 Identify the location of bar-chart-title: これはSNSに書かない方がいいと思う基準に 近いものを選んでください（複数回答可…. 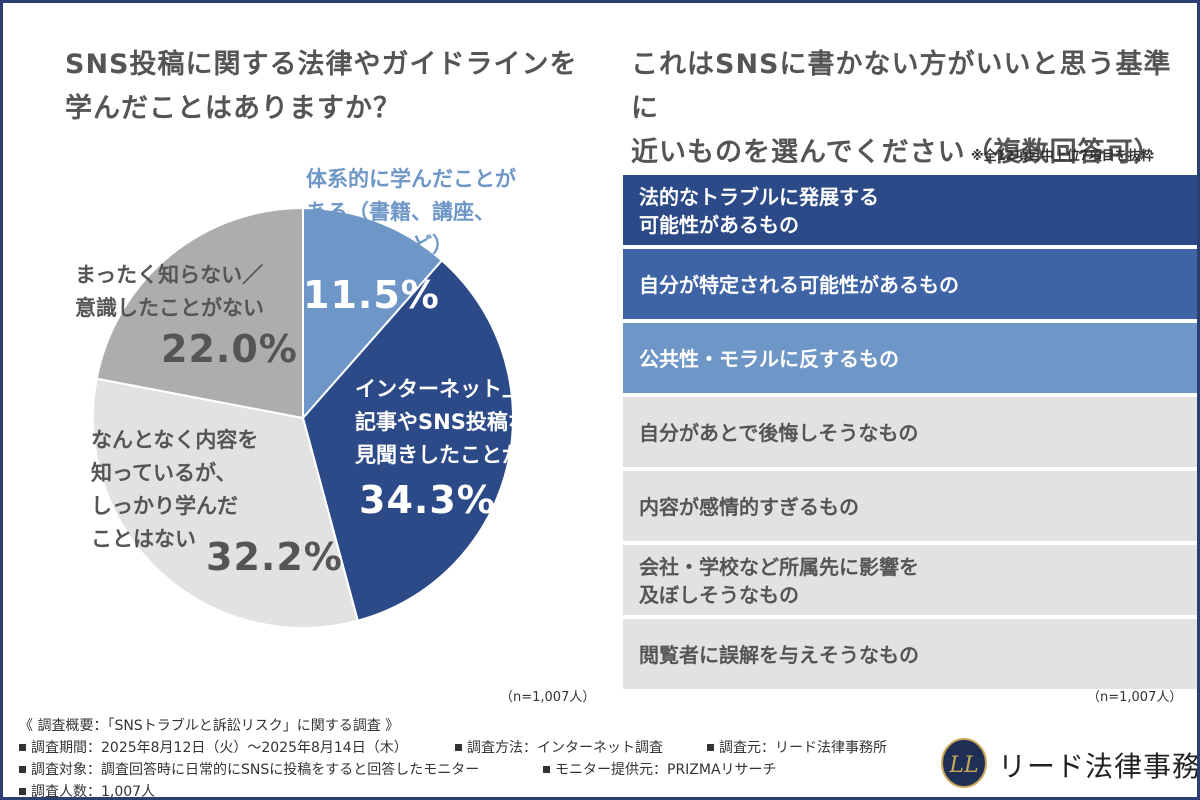
(911, 109).